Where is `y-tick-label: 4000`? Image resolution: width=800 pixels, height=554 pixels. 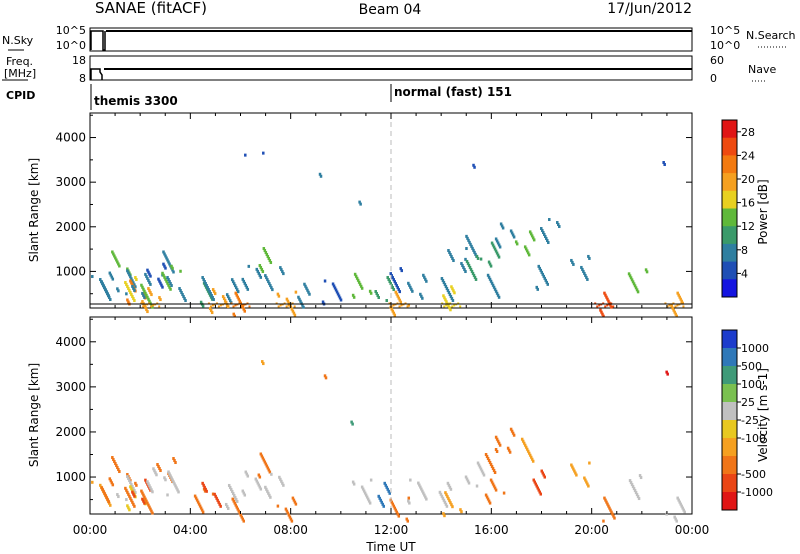
y-tick-label: 4000 is located at coordinates (70, 342).